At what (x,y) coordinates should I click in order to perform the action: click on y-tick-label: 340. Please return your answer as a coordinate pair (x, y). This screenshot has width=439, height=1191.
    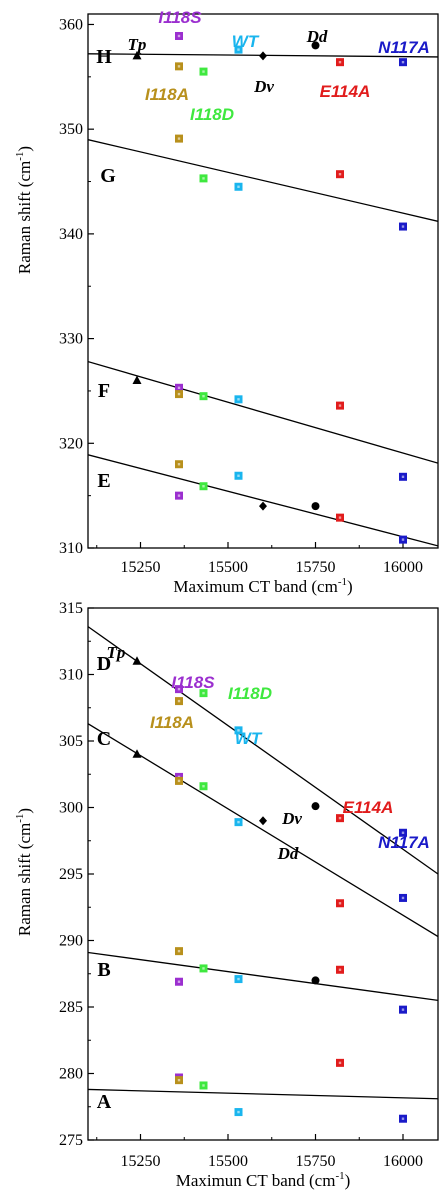
    Looking at the image, I should click on (71, 234).